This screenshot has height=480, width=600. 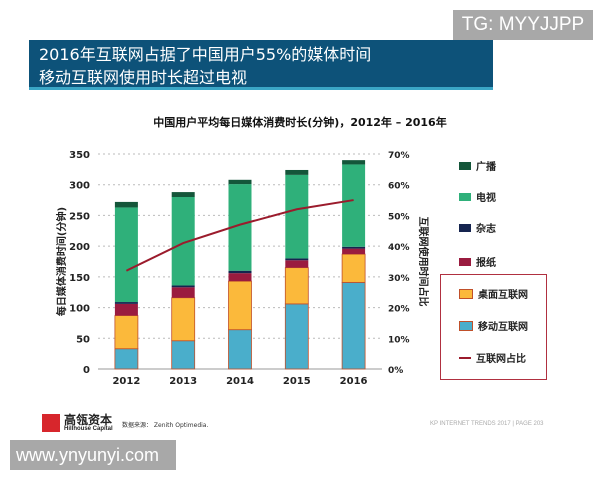 I want to click on y2-axis-label: 互联网使用时间占比, so click(x=423, y=262).